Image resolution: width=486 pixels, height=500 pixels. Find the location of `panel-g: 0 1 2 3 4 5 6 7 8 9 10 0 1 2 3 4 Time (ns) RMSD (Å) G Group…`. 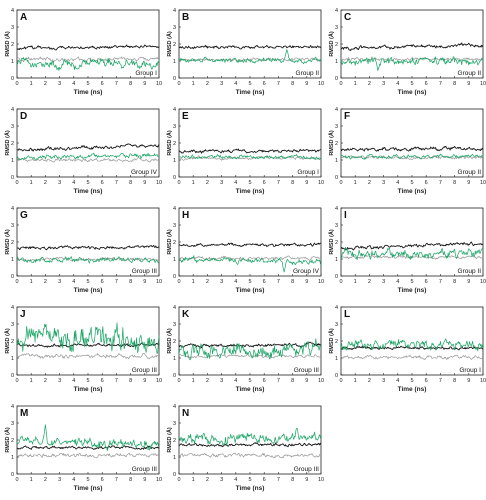

panel-g: 0 1 2 3 4 5 6 7 8 9 10 0 1 2 3 4 Time (ns) RMSD (Å) G Group… is located at coordinates (83, 250).